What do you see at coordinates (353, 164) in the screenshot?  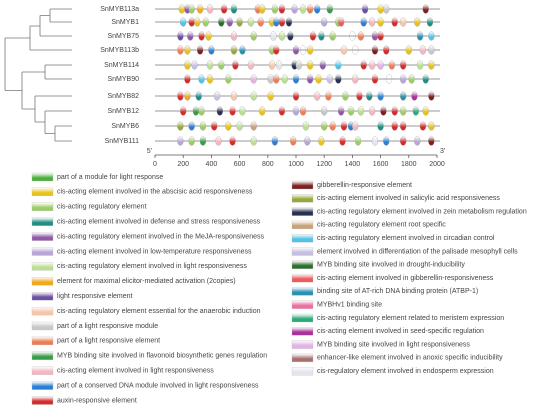 I see `axis-tick-label: 1400` at bounding box center [353, 164].